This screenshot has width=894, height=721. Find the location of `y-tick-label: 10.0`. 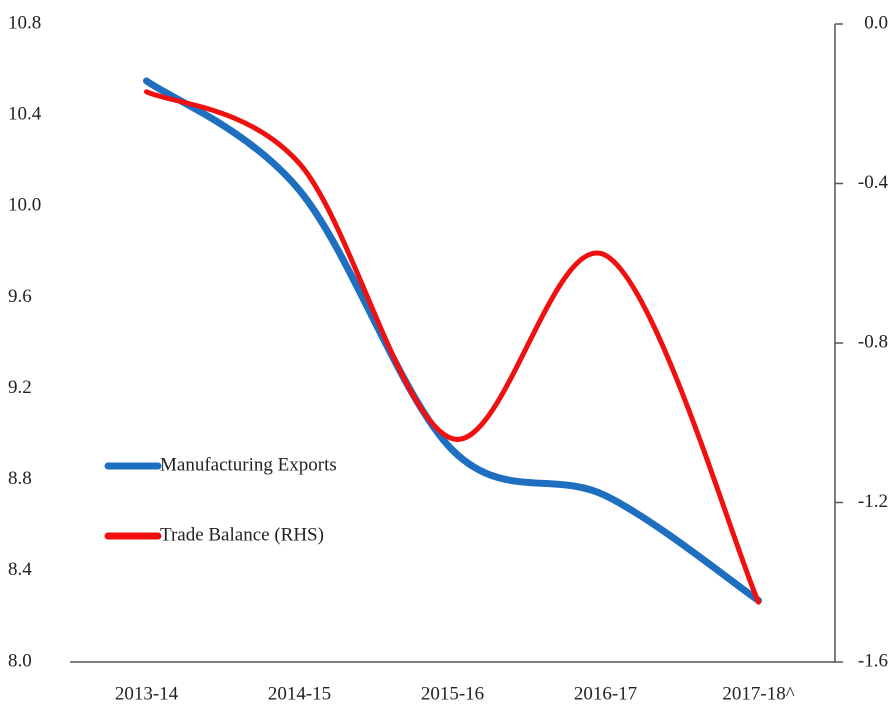

y-tick-label: 10.0 is located at coordinates (24, 205).